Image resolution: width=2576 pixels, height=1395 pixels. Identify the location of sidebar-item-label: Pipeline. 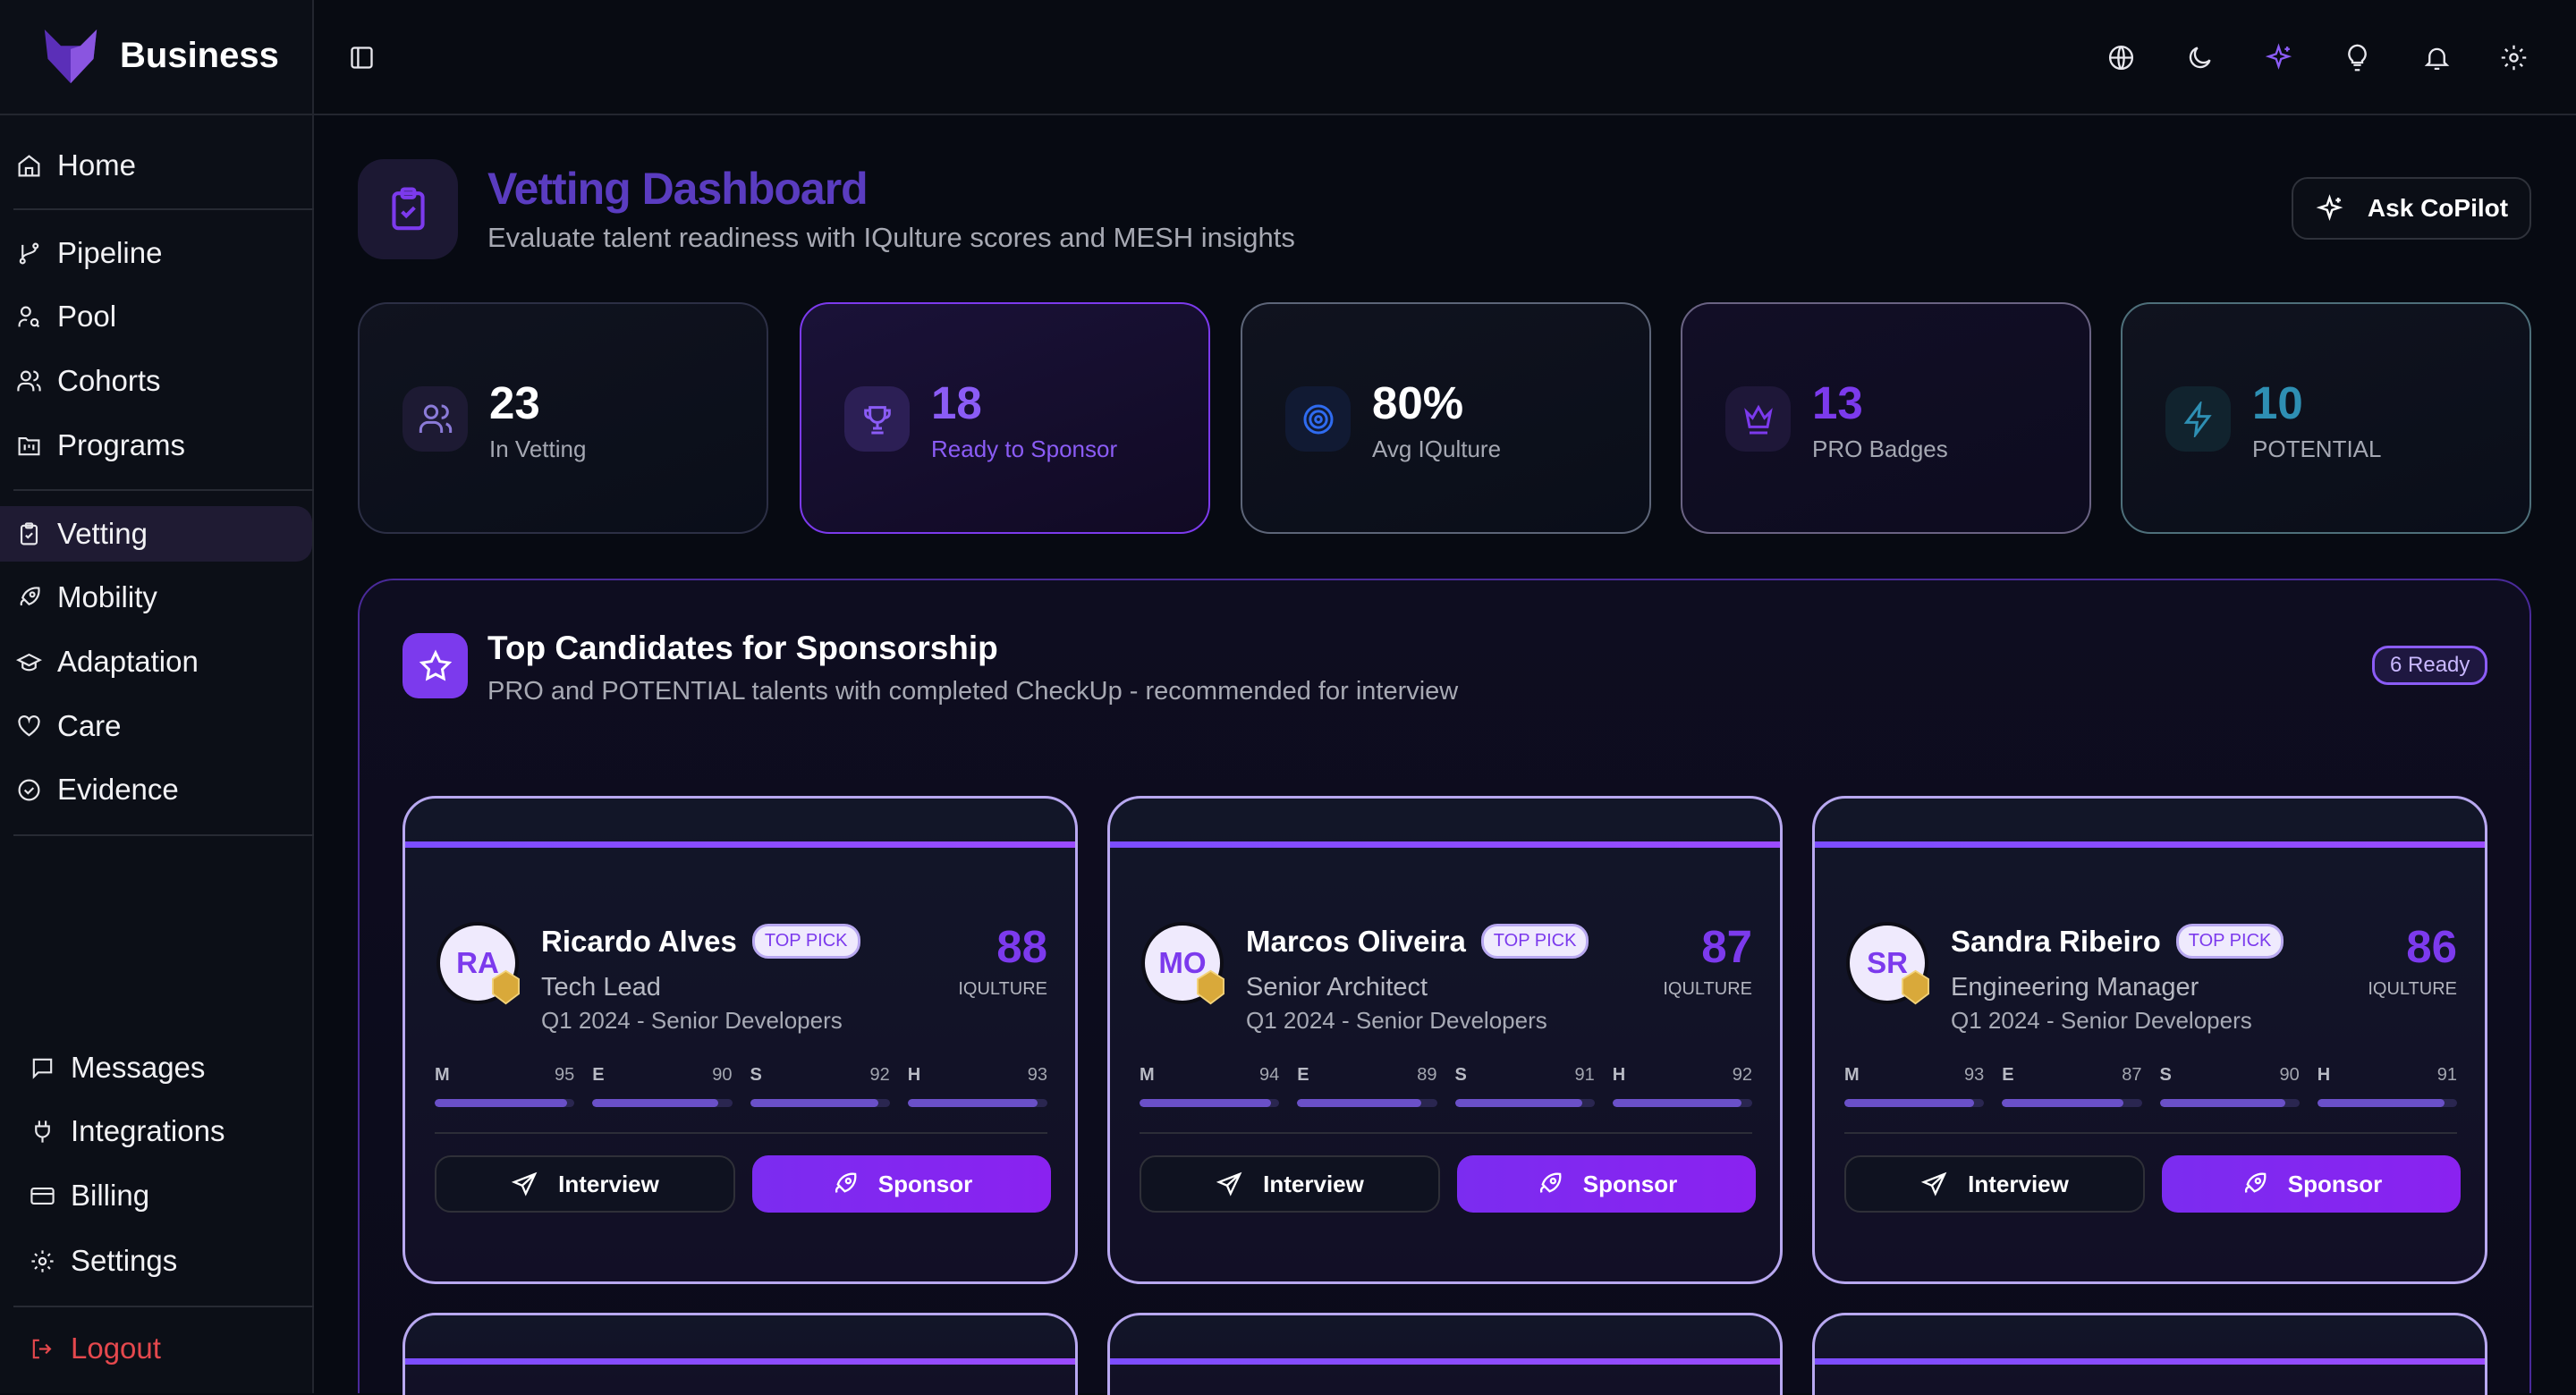
(110, 252).